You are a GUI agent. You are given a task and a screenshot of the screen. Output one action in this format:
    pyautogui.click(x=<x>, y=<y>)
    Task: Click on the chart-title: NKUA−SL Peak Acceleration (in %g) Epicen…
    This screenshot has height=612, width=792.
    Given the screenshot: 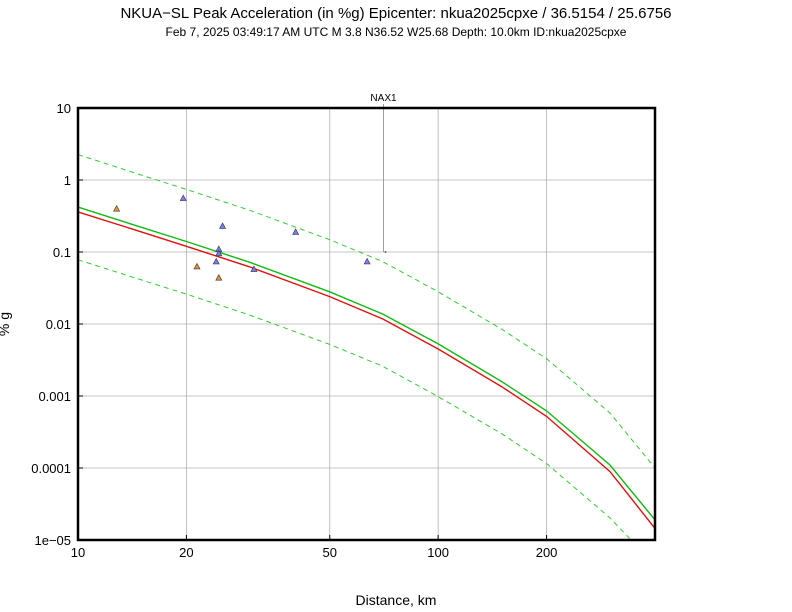 What is the action you would take?
    pyautogui.click(x=396, y=13)
    